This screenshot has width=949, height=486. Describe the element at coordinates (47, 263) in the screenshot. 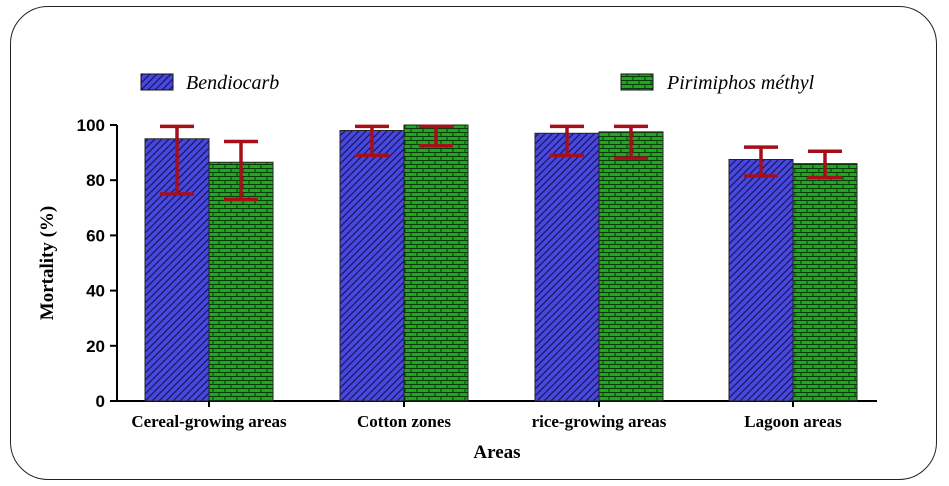

I see `y-axis-title: Mortality (%)` at that location.